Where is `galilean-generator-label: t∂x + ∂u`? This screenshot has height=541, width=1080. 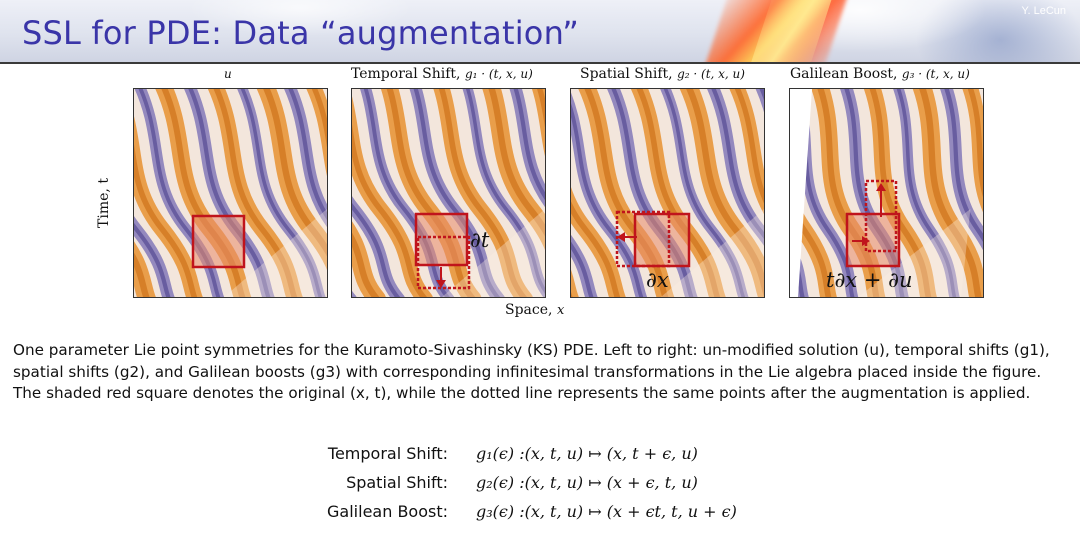 galilean-generator-label: t∂x + ∂u is located at coordinates (869, 280).